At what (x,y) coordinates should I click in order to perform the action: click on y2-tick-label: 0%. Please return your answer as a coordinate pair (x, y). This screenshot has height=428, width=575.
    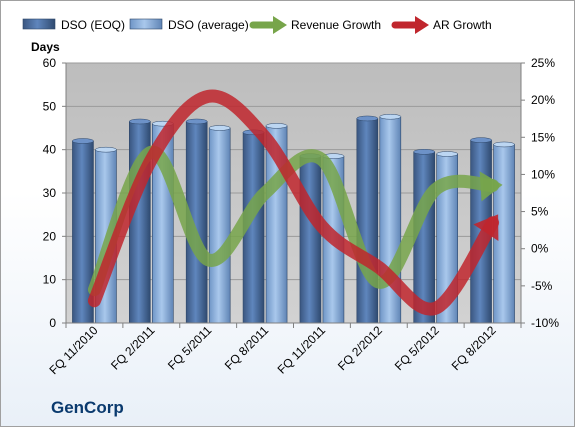
    Looking at the image, I should click on (540, 249).